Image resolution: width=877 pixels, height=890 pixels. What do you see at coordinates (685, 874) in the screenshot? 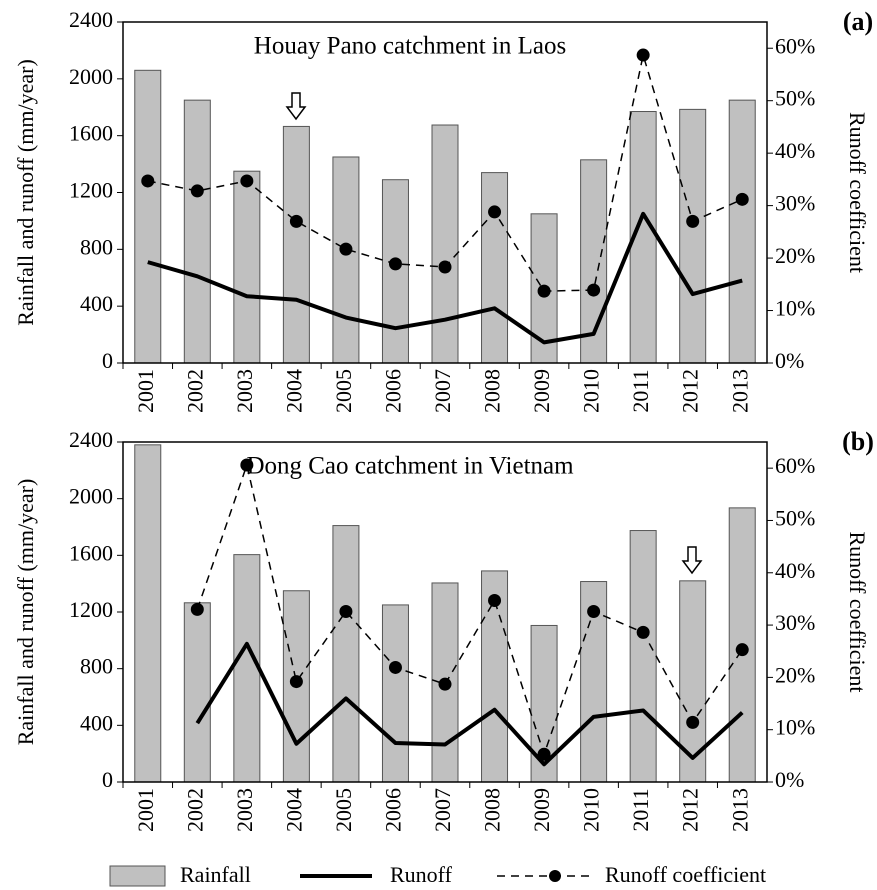
I see `legend-label: Runoff coefficient` at bounding box center [685, 874].